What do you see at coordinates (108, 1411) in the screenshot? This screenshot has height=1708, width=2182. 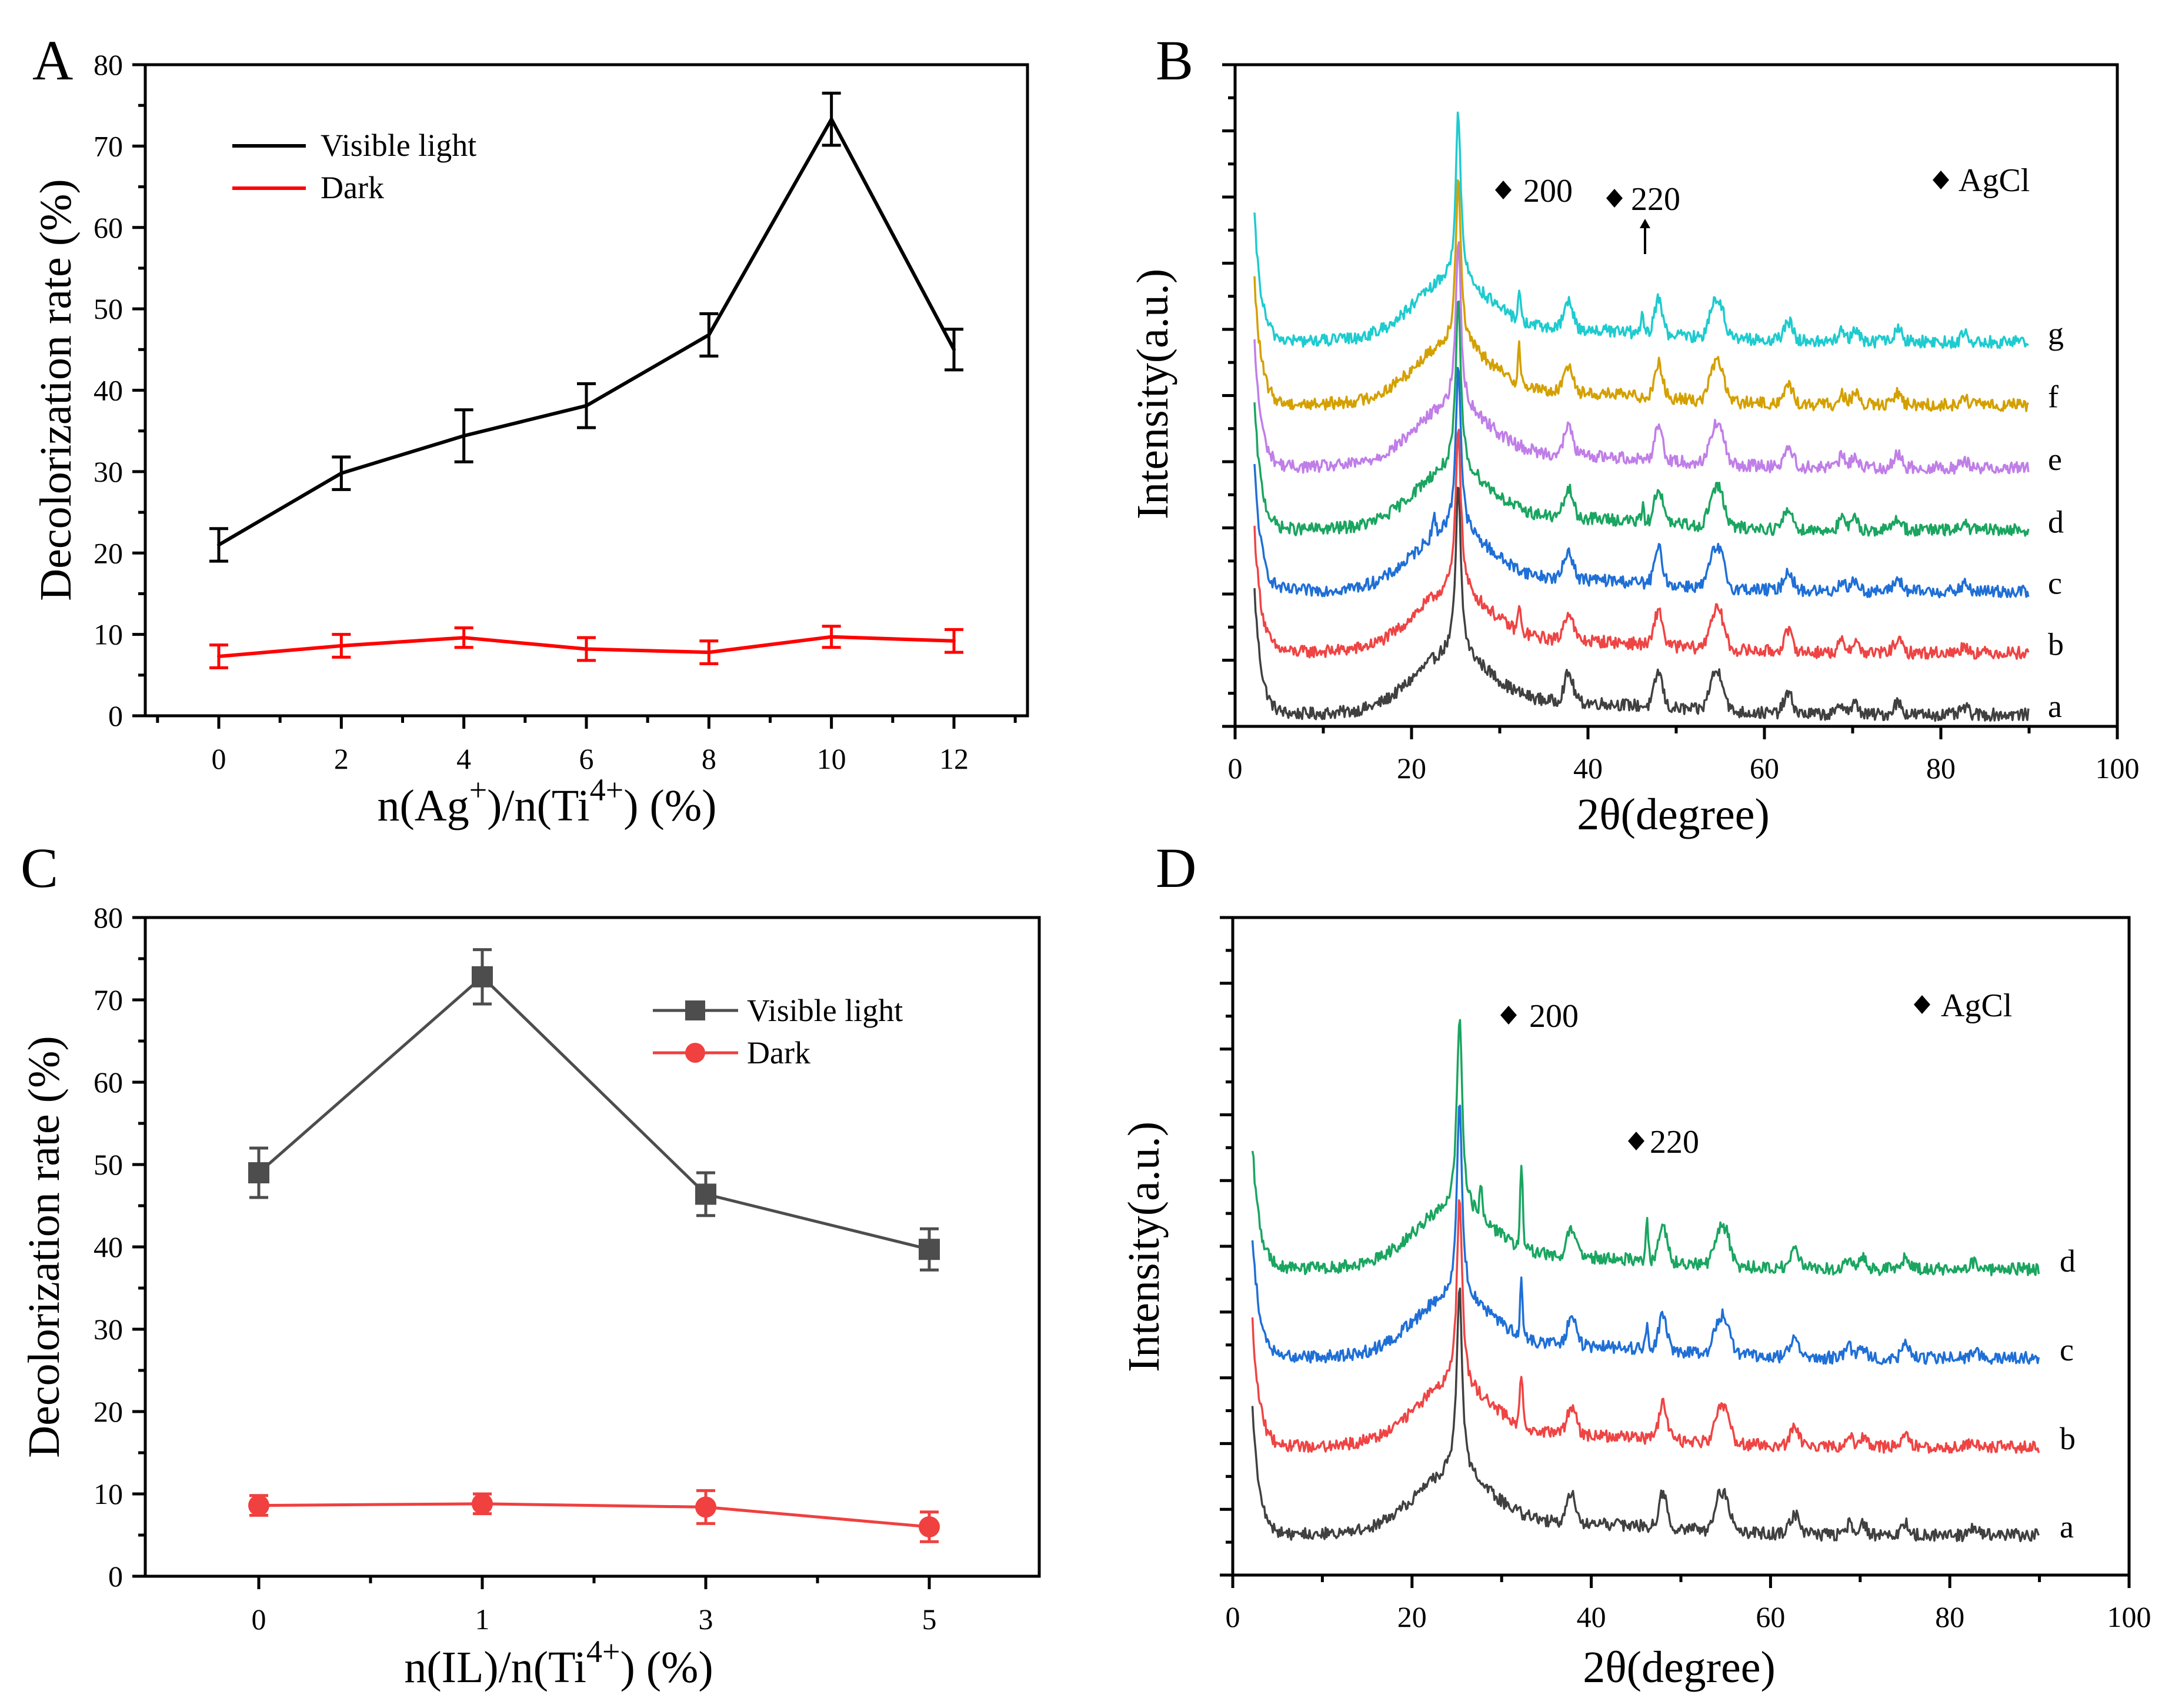 I see `y-tick-label-c: 20` at bounding box center [108, 1411].